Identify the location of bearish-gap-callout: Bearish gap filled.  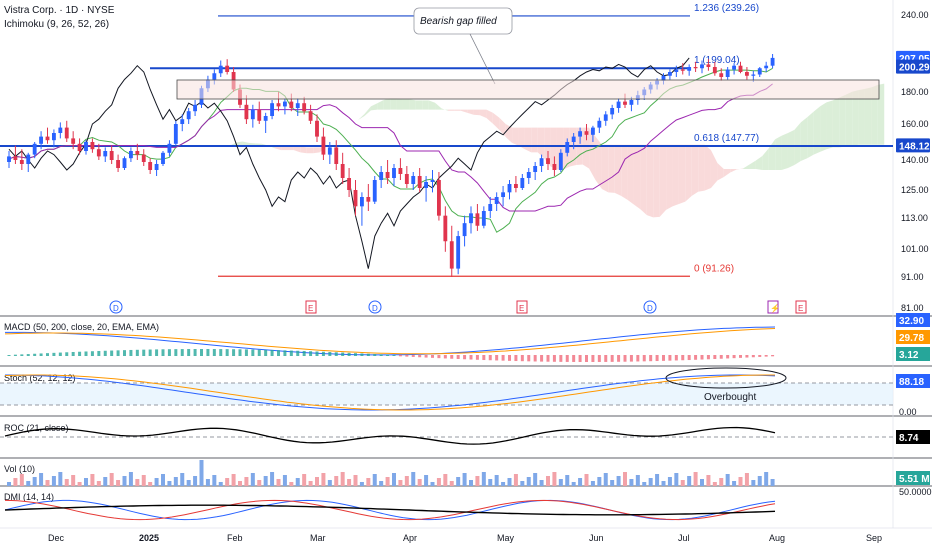
(463, 46).